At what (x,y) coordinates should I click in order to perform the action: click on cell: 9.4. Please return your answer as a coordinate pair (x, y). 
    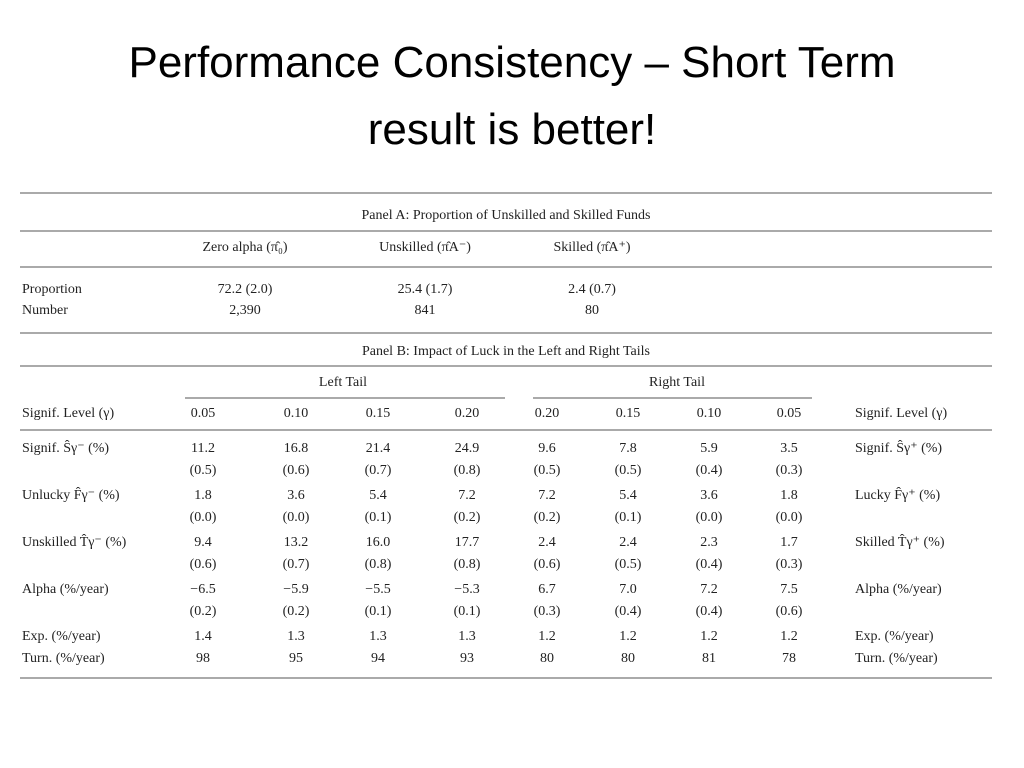
    Looking at the image, I should click on (203, 542).